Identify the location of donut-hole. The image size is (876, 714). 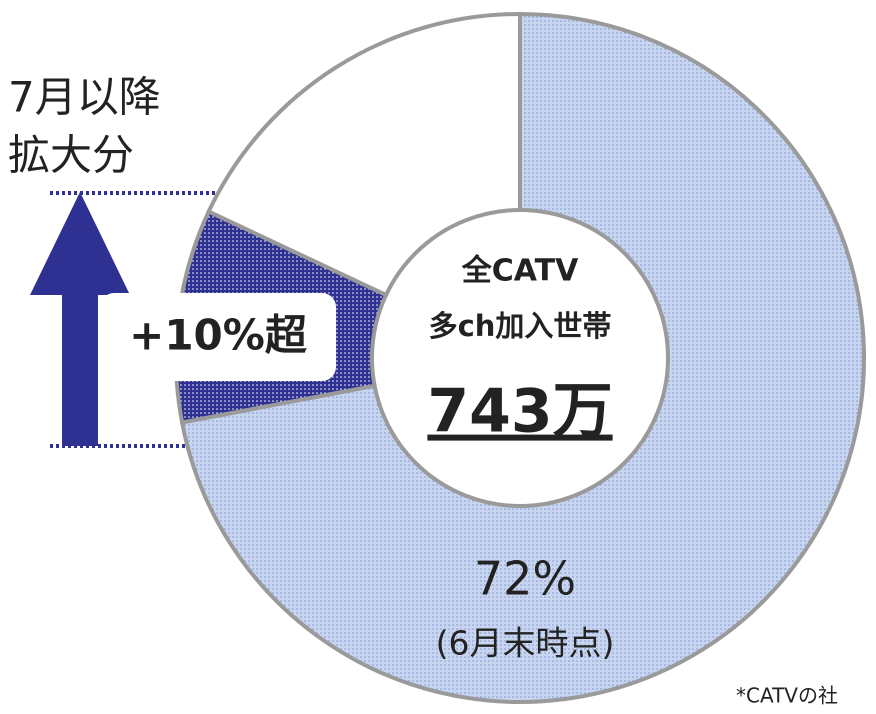
(520, 358).